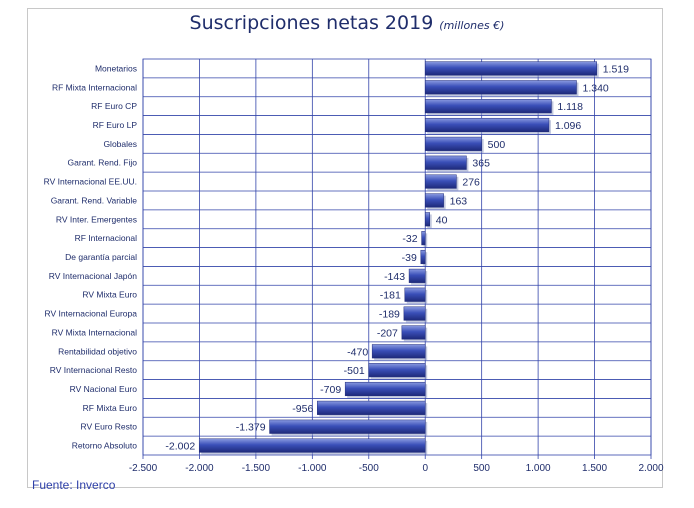 The width and height of the screenshot is (694, 508). What do you see at coordinates (199, 468) in the screenshot?
I see `x-tick-label: -2.000` at bounding box center [199, 468].